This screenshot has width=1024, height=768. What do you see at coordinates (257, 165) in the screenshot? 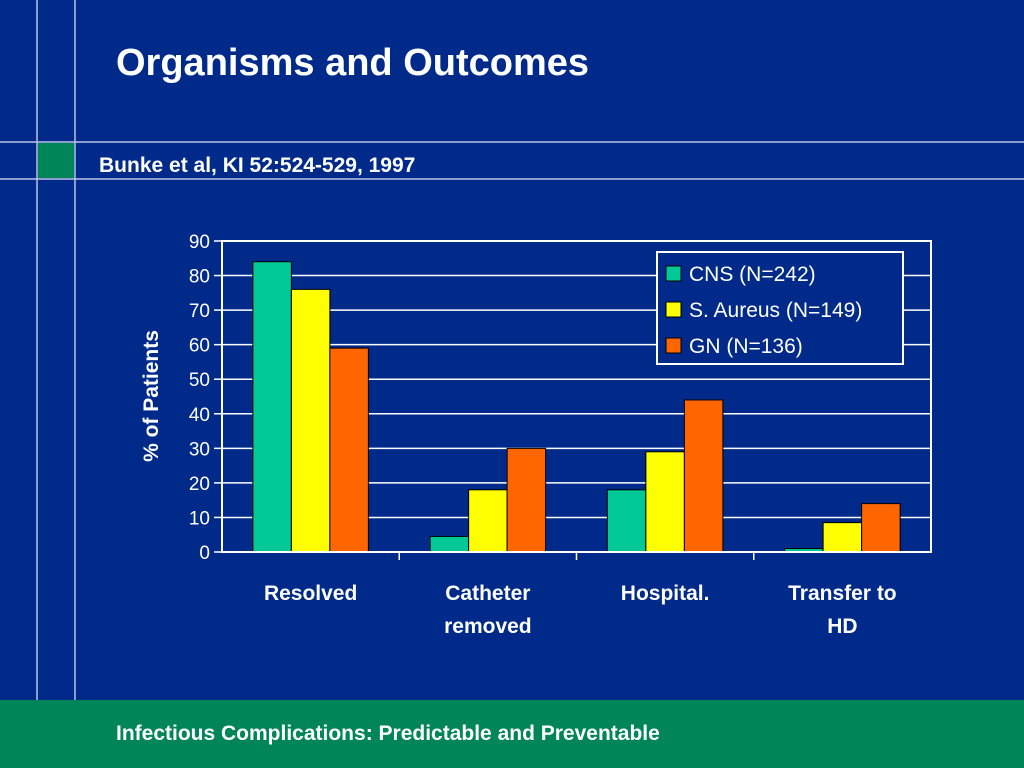
I see `citation: Bunke et al, KI 52:524-529, 1997` at bounding box center [257, 165].